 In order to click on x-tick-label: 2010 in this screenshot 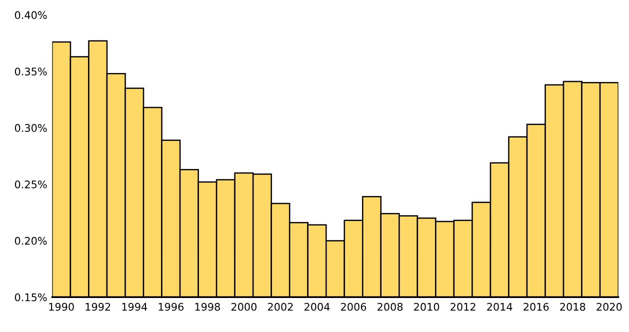, I will do `click(427, 306)`.